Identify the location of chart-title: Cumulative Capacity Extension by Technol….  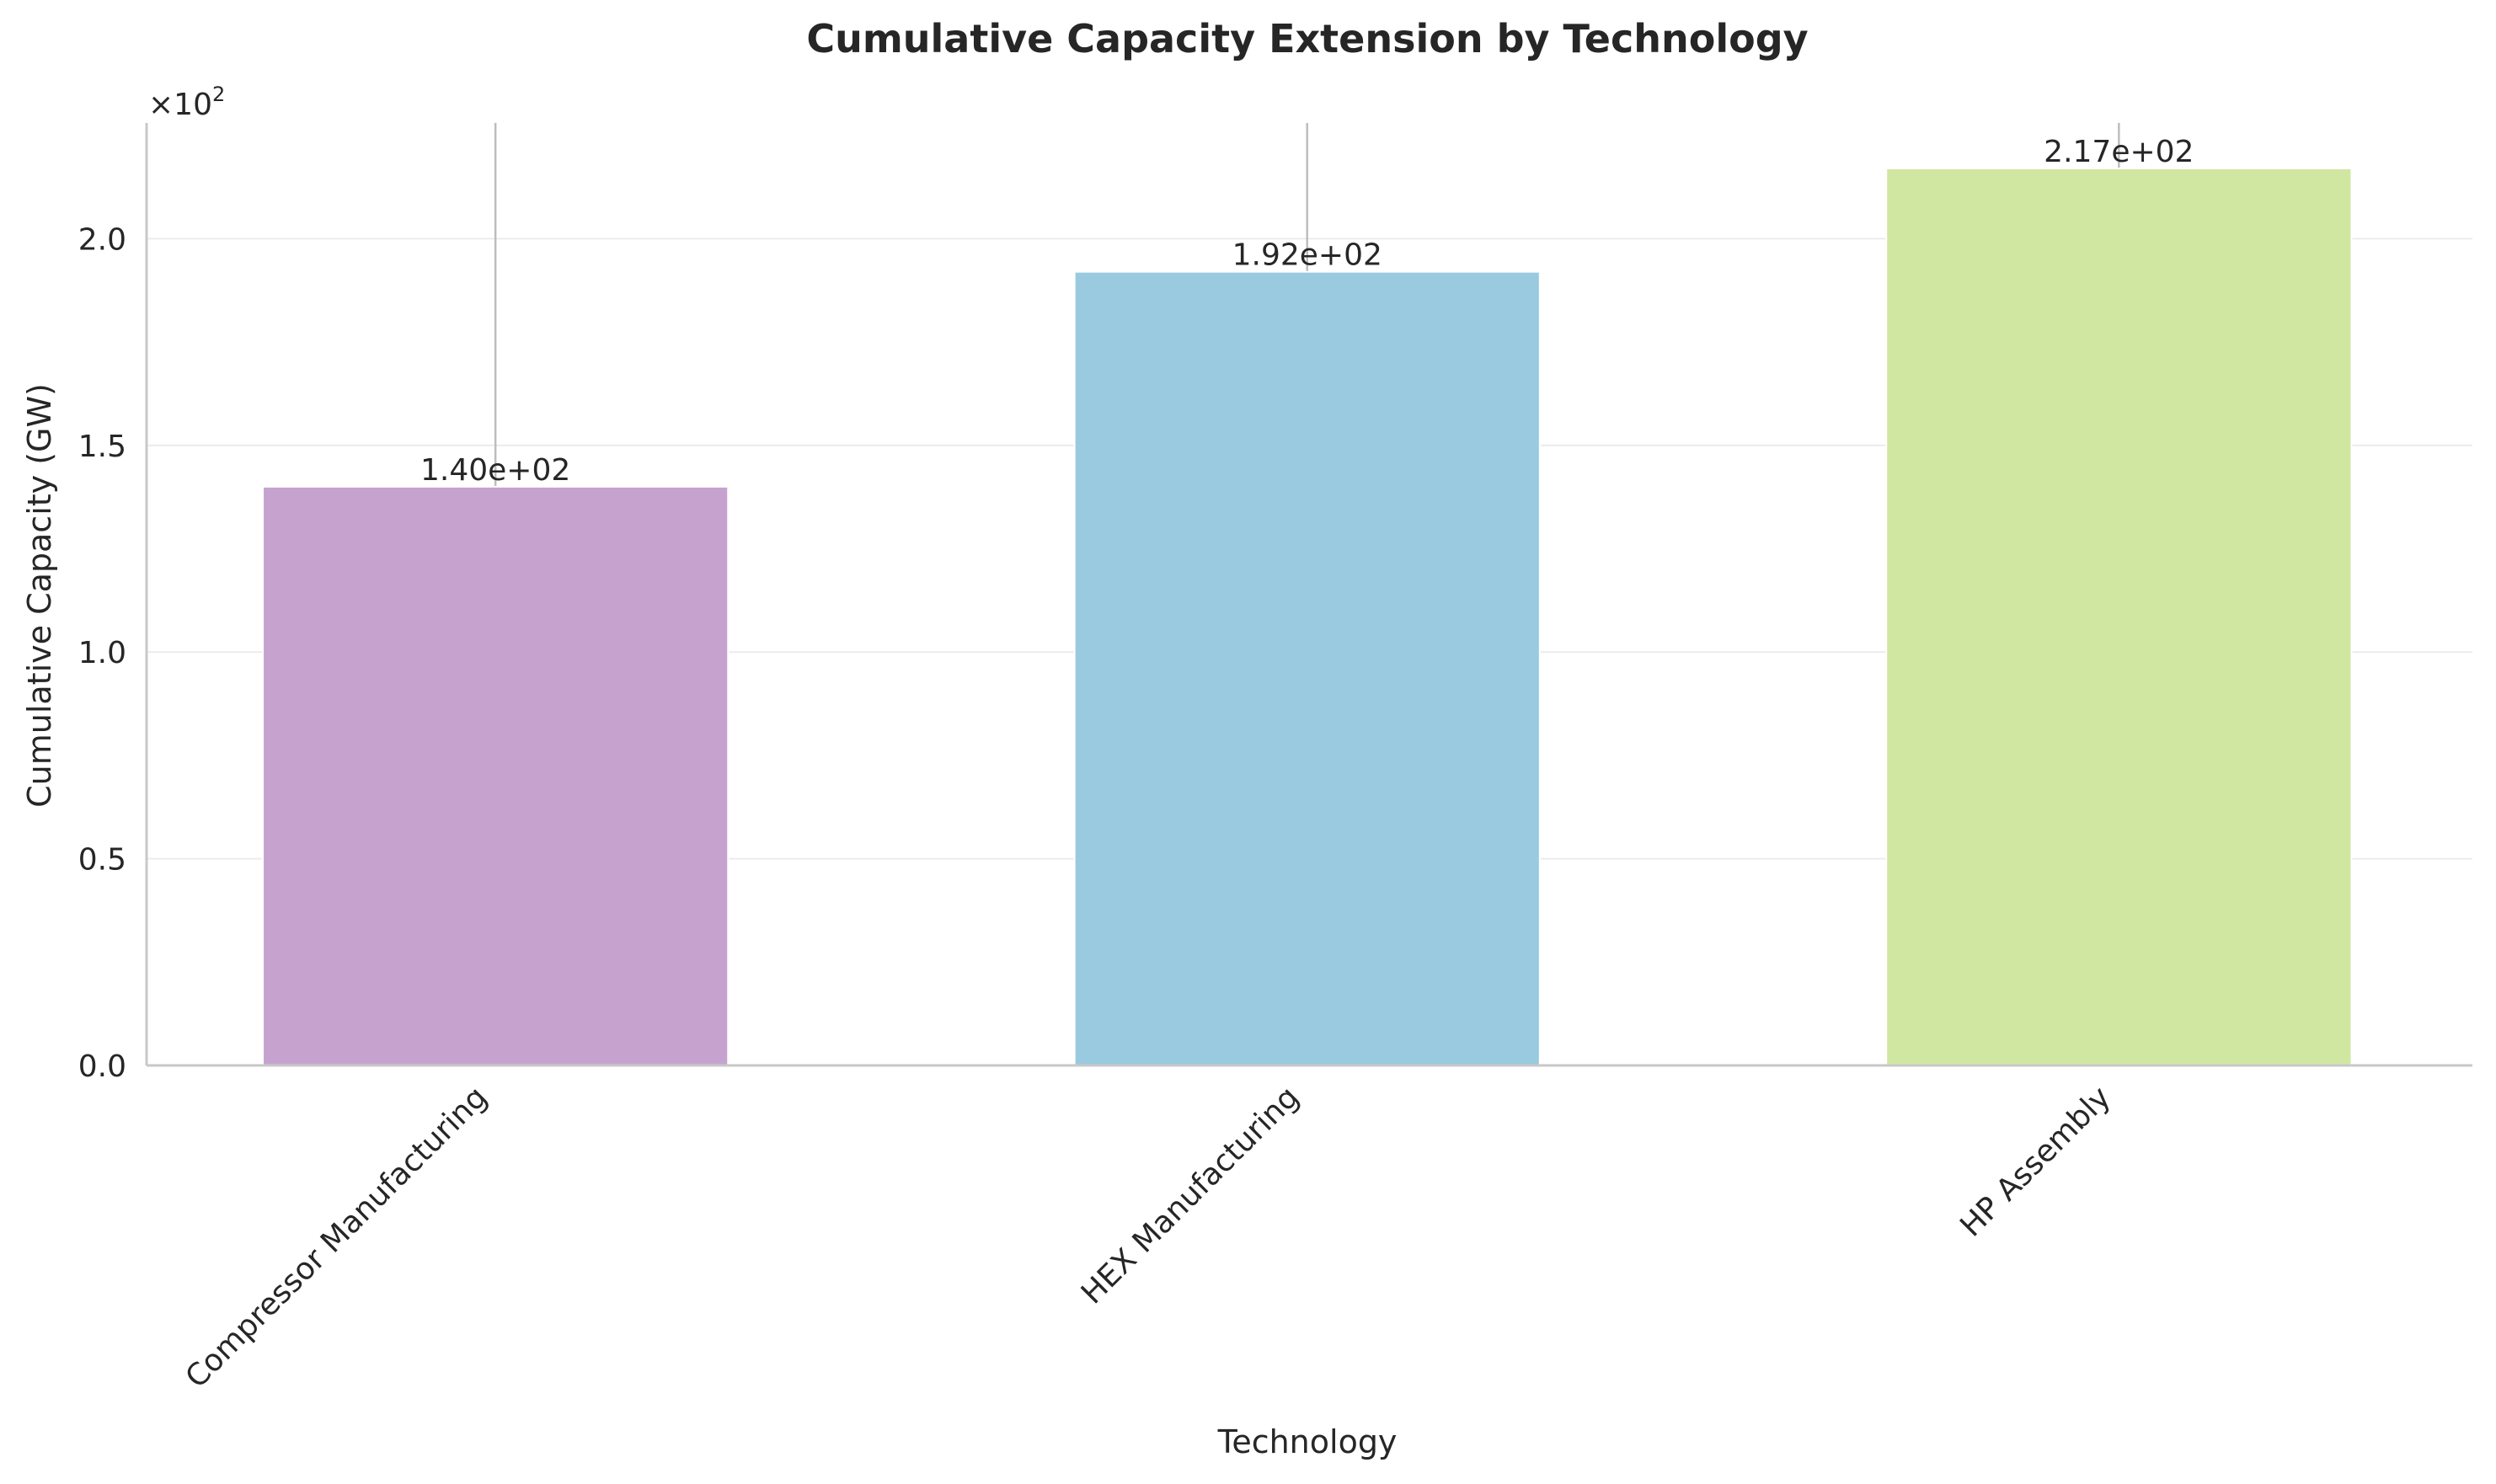
(1307, 38).